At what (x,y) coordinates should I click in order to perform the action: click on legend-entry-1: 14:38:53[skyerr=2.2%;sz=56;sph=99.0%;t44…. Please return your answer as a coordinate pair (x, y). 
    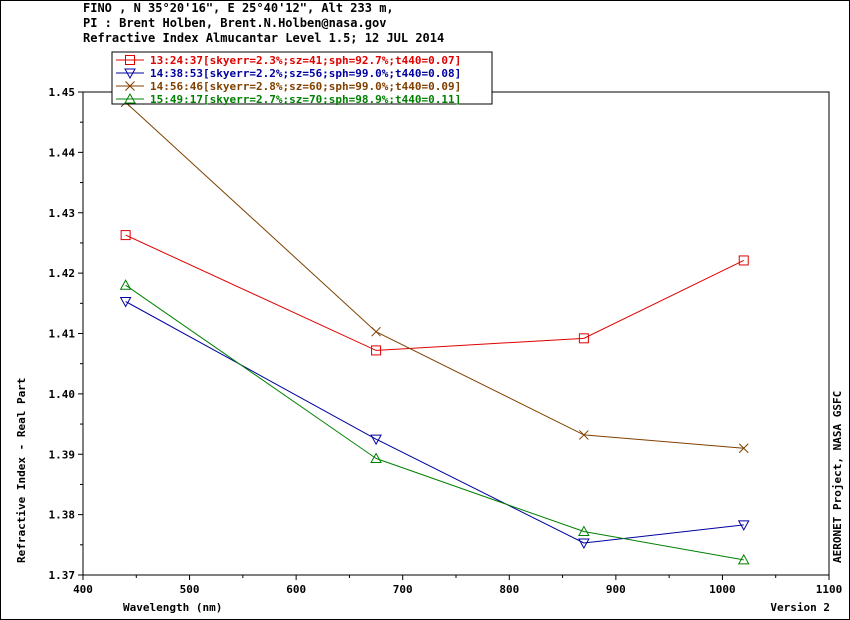
    Looking at the image, I should click on (305, 73).